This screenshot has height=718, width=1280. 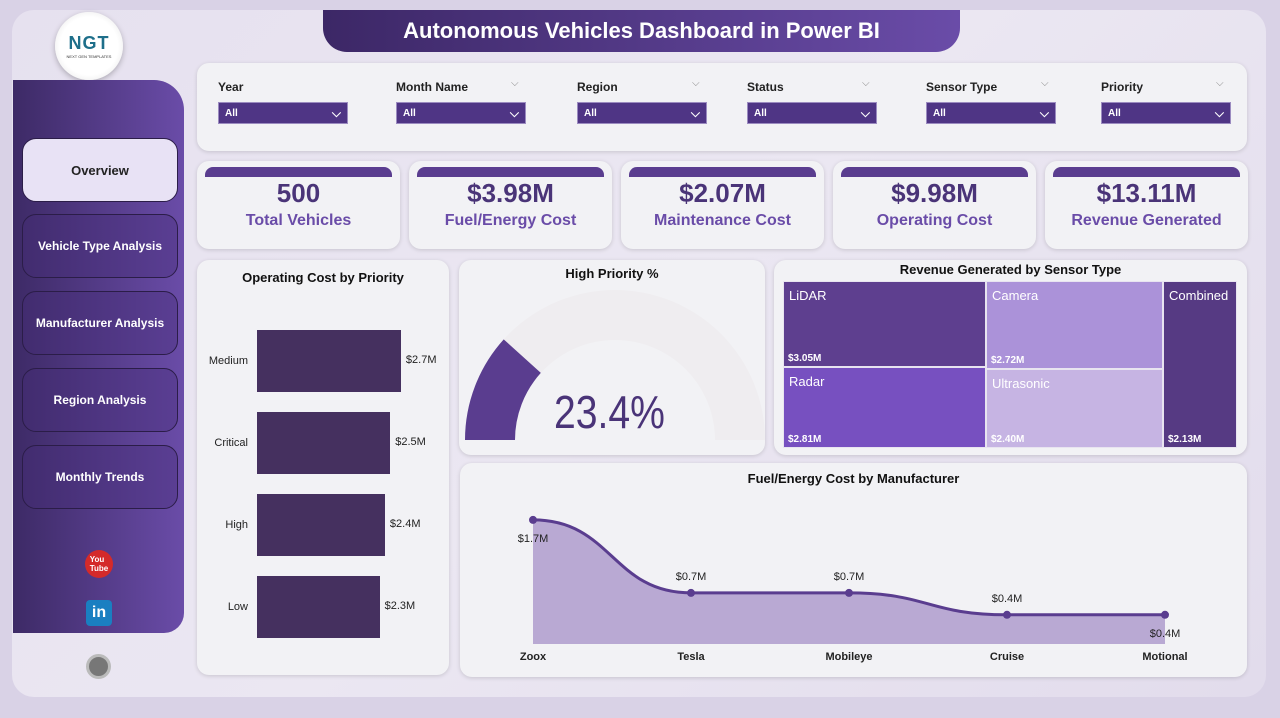 I want to click on filter-year-dropdown: All ⌵, so click(x=283, y=113).